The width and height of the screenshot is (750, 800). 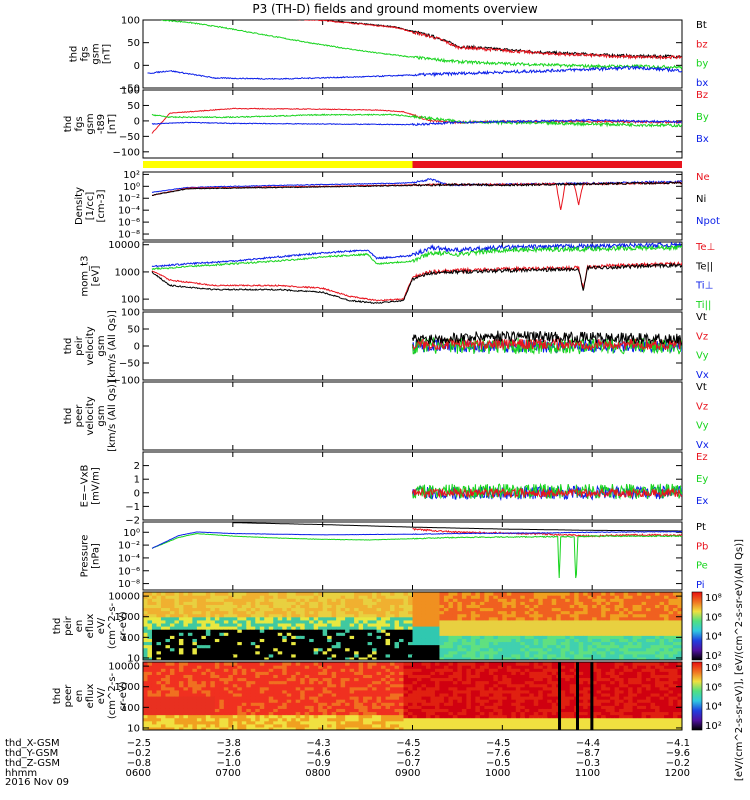 I want to click on series-Te||, so click(x=416, y=283).